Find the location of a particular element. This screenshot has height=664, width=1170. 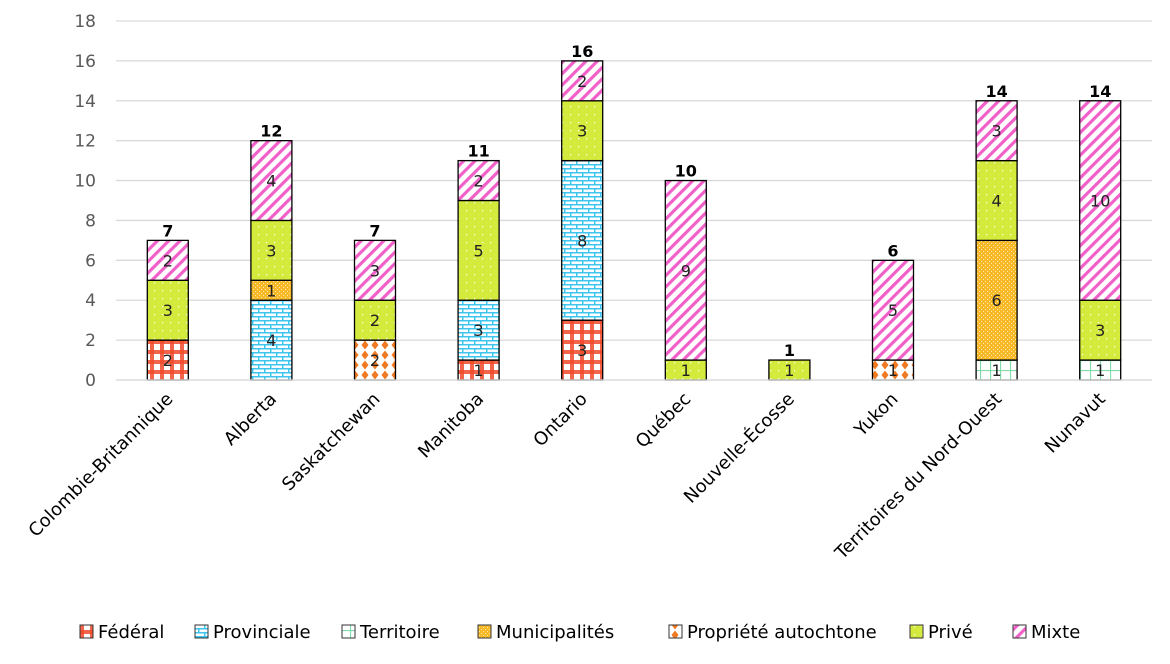

x-tick-label: Saskatchewan is located at coordinates (331, 442).